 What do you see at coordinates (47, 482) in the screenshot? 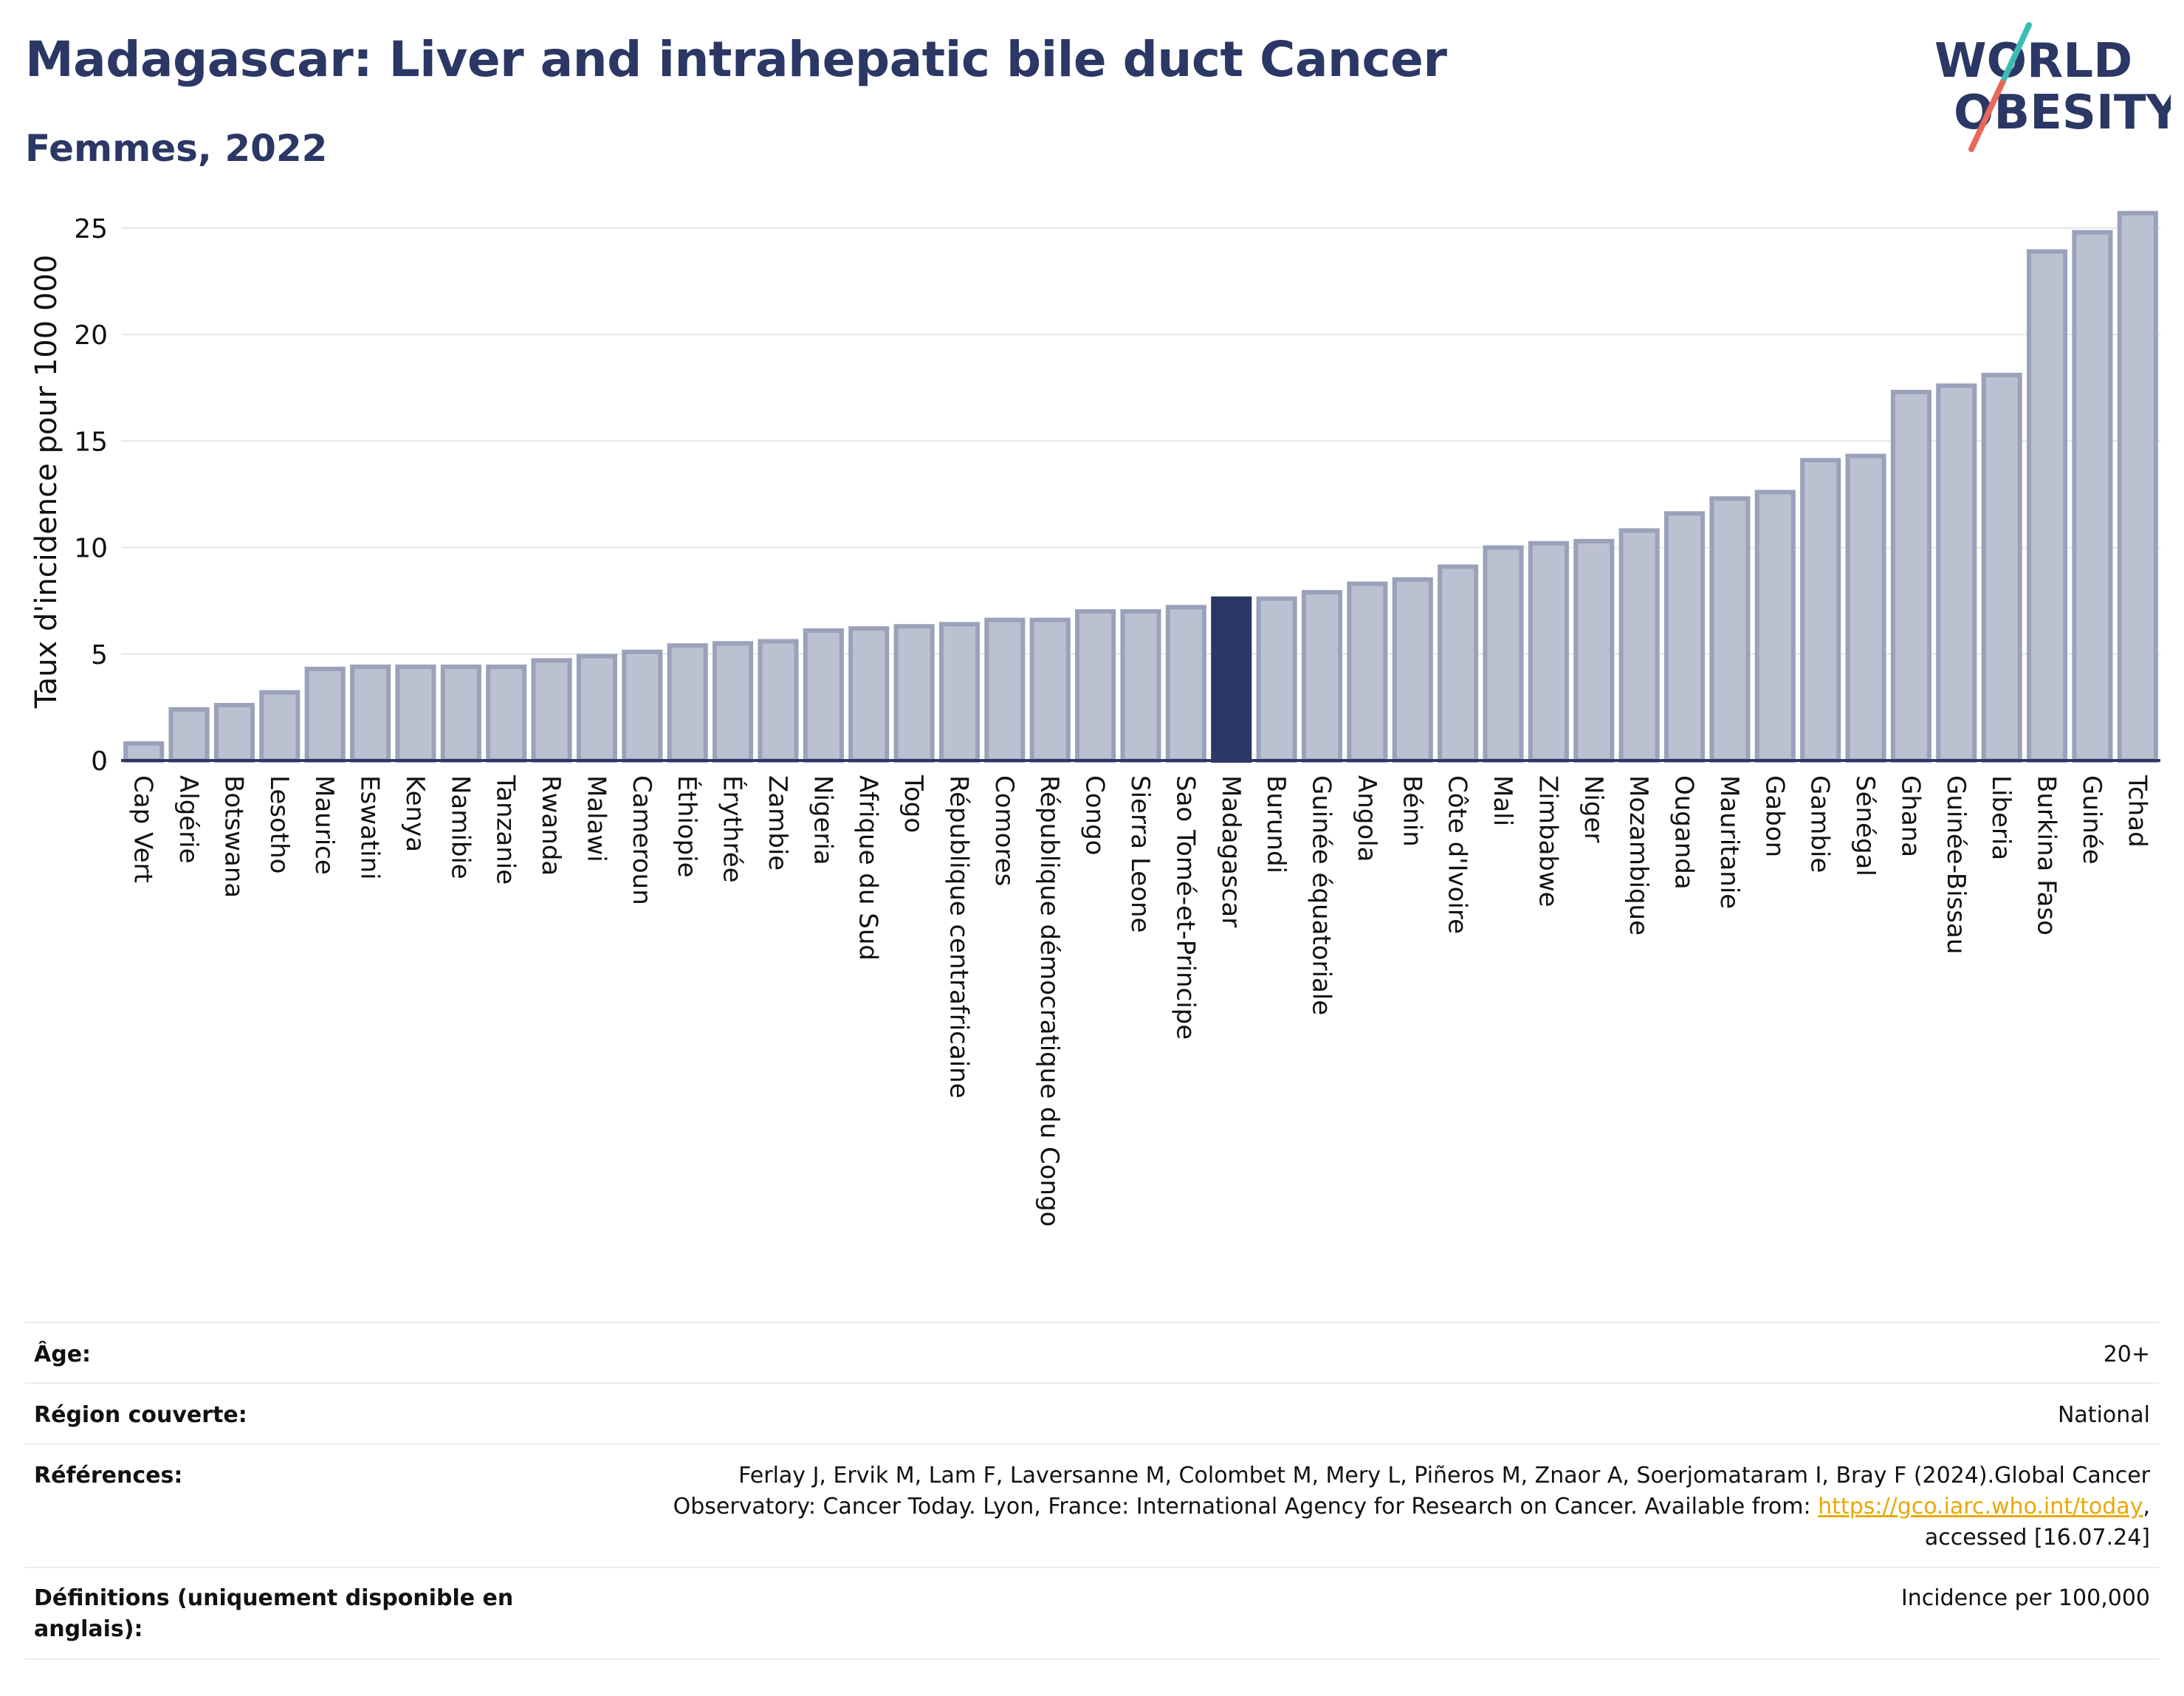
I see `y-axis-label: Taux d'incidence pour 100 000` at bounding box center [47, 482].